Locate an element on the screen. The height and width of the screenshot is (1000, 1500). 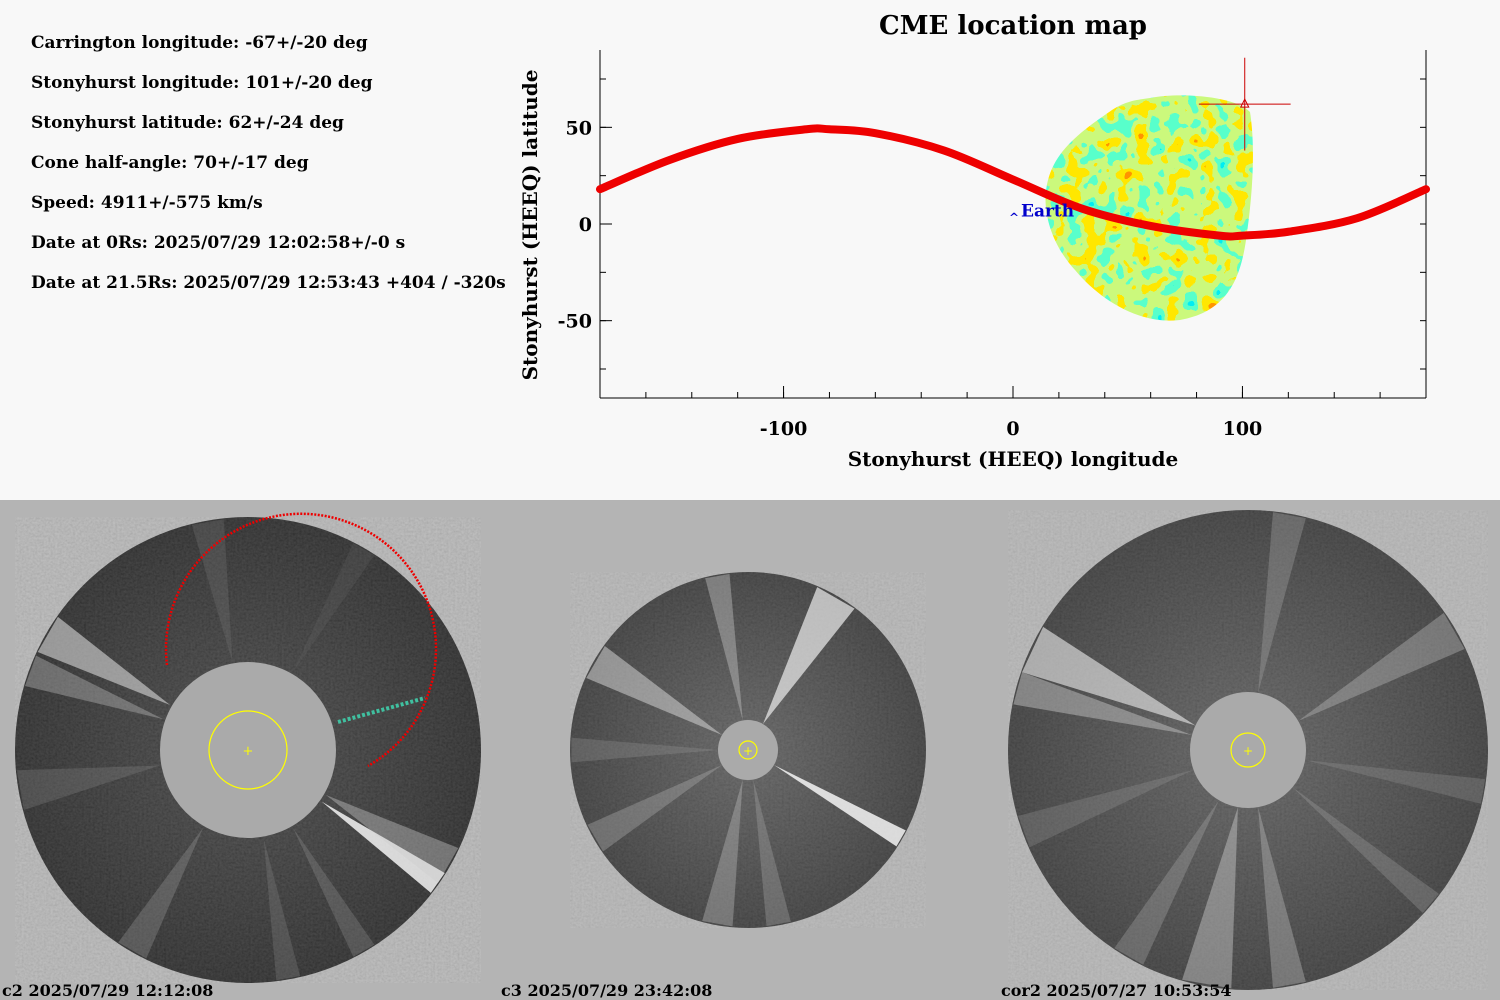
c3-sun-circle is located at coordinates (748, 750).